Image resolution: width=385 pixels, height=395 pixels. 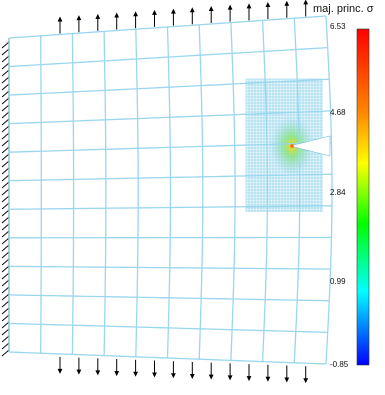 What do you see at coordinates (338, 192) in the screenshot?
I see `colorbar-tick-mid: 2.84` at bounding box center [338, 192].